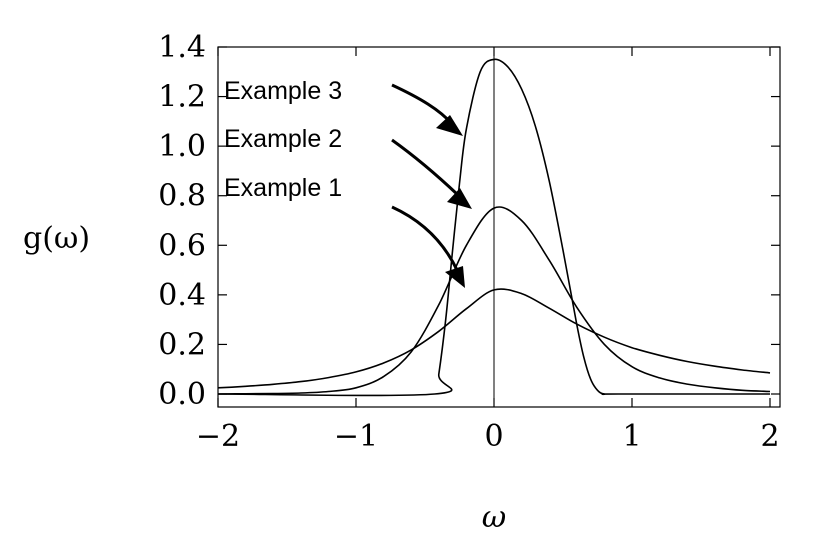 Image resolution: width=830 pixels, height=559 pixels. What do you see at coordinates (182, 196) in the screenshot?
I see `y-tick-label: 0.8` at bounding box center [182, 196].